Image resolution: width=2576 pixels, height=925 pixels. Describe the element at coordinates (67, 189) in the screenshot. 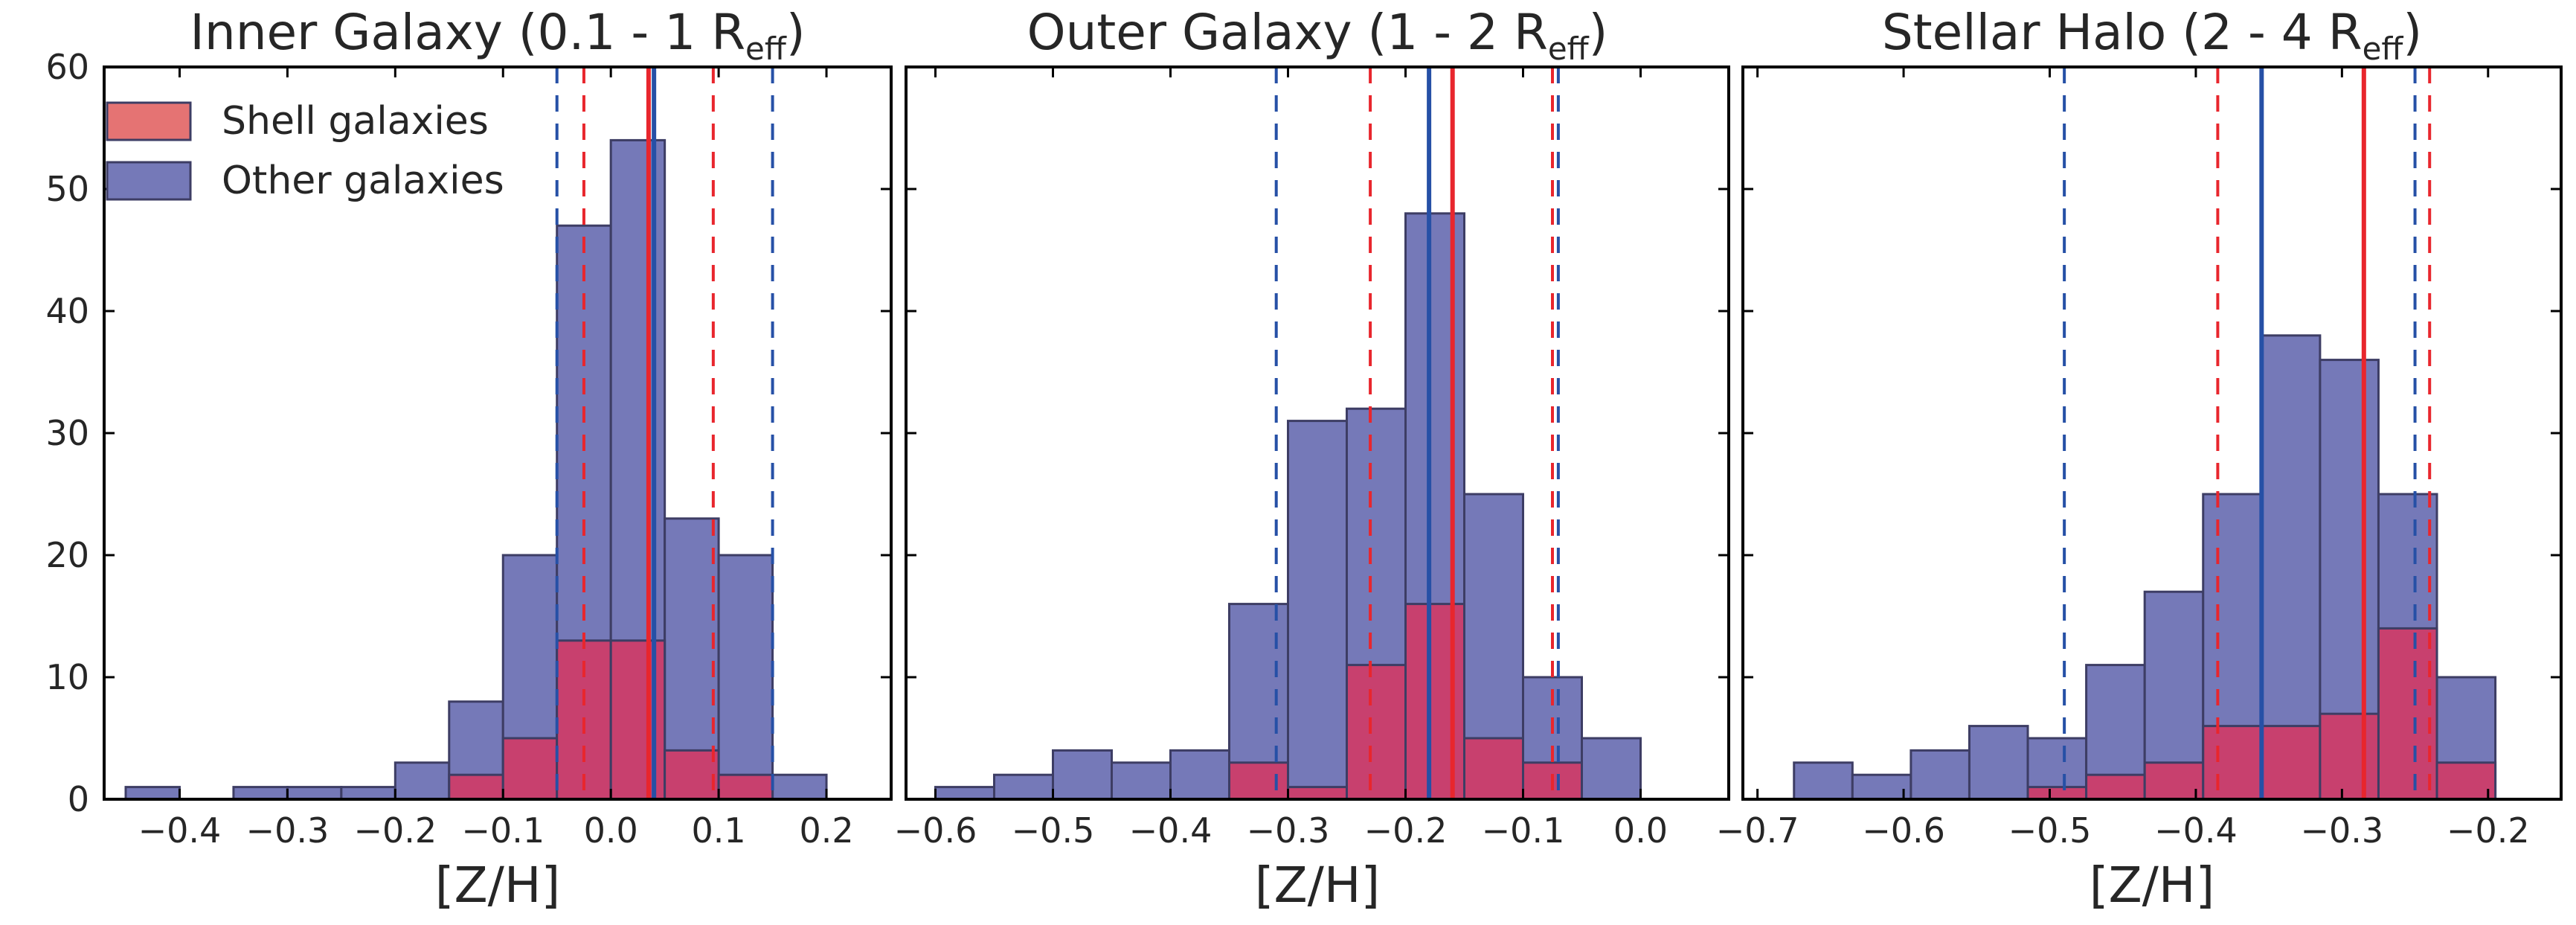

I see `y-tick-label: 50` at that location.